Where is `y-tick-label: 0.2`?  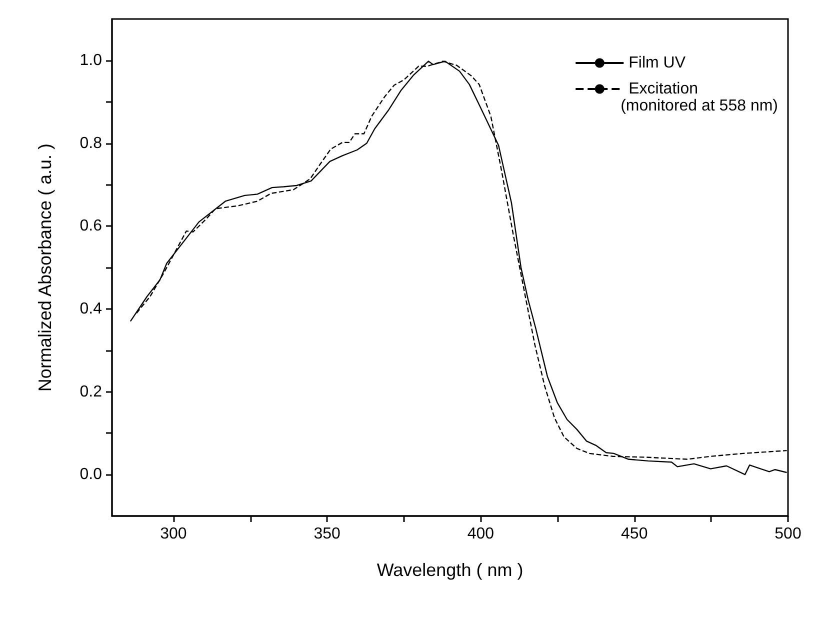
y-tick-label: 0.2 is located at coordinates (91, 391).